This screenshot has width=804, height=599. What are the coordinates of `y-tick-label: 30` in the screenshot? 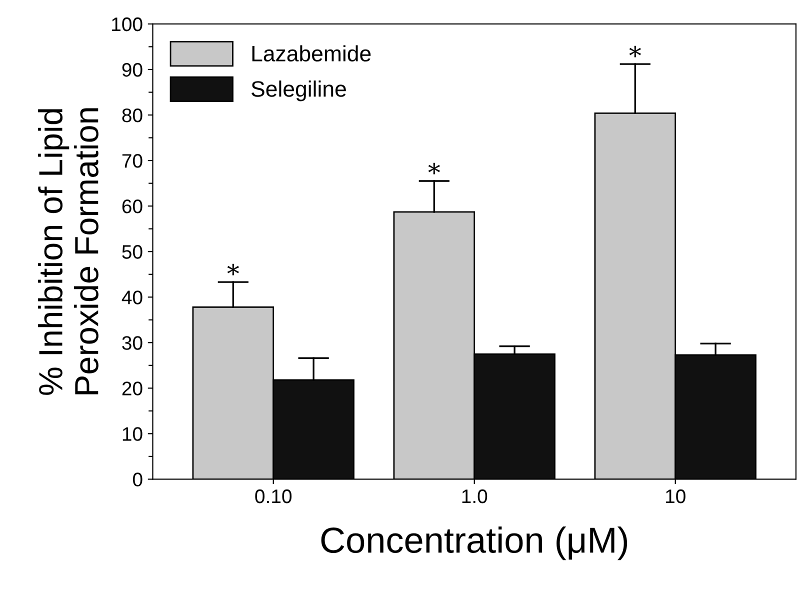 It's located at (132, 343).